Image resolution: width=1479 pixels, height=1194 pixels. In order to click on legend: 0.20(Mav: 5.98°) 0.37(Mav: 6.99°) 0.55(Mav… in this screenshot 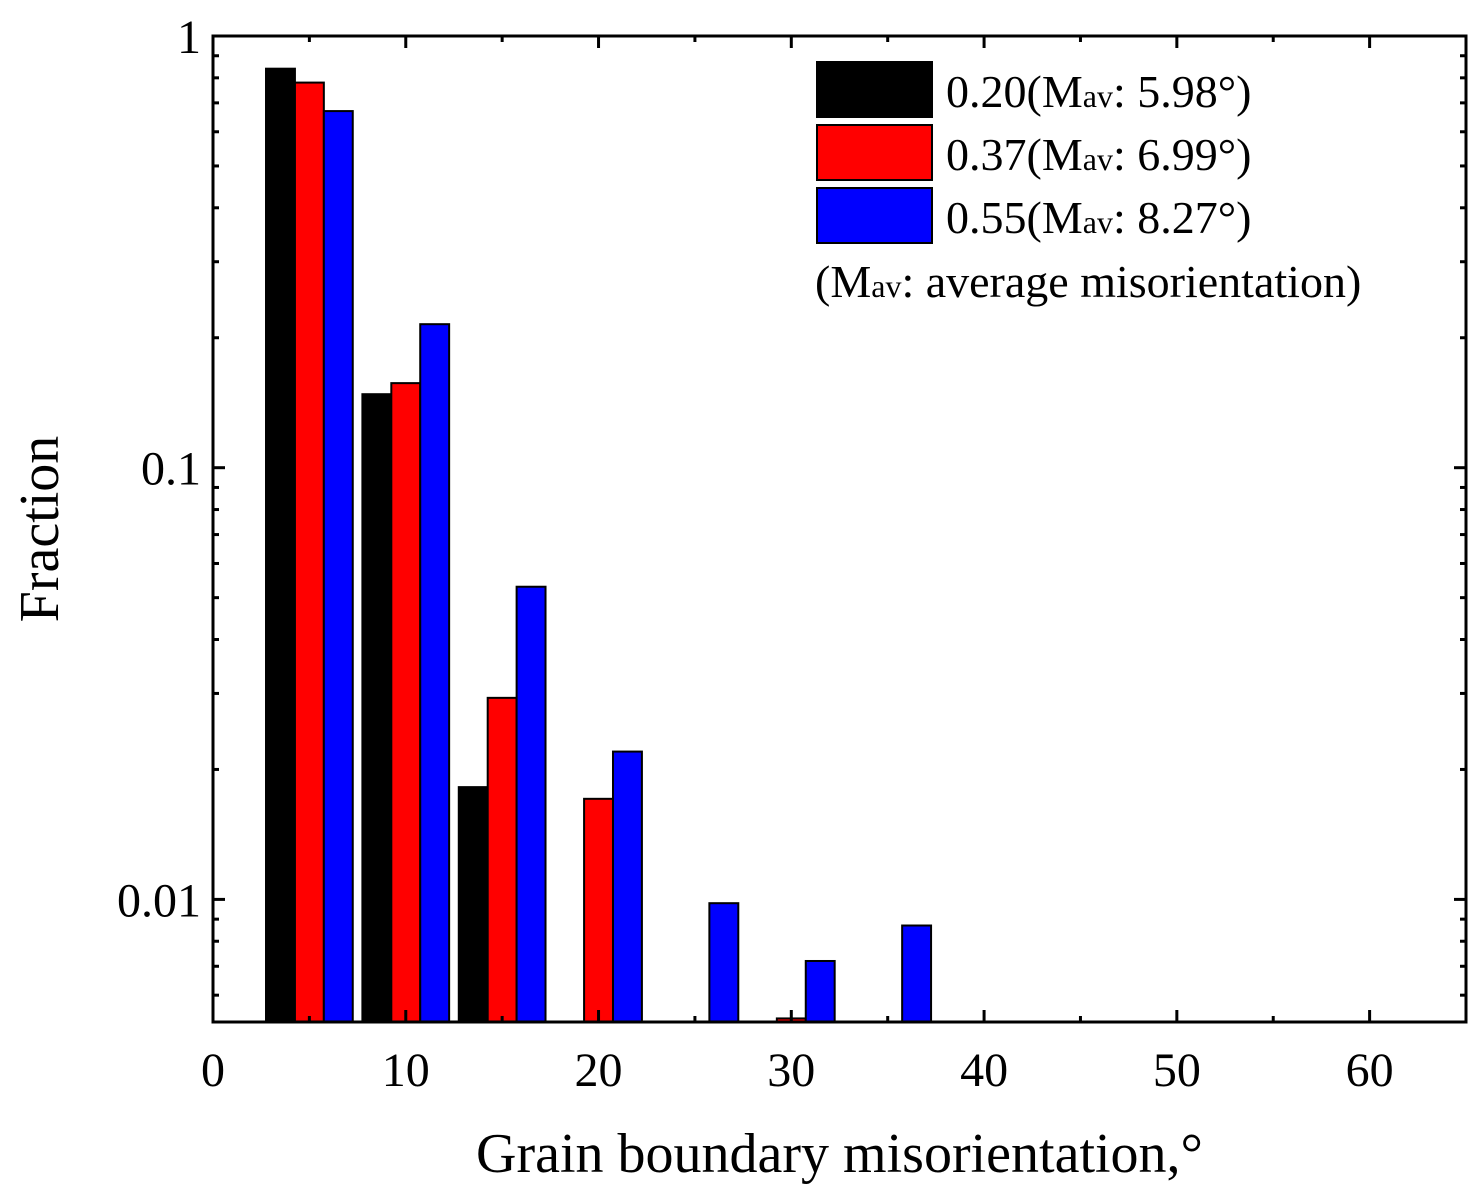, I will do `click(1088, 184)`.